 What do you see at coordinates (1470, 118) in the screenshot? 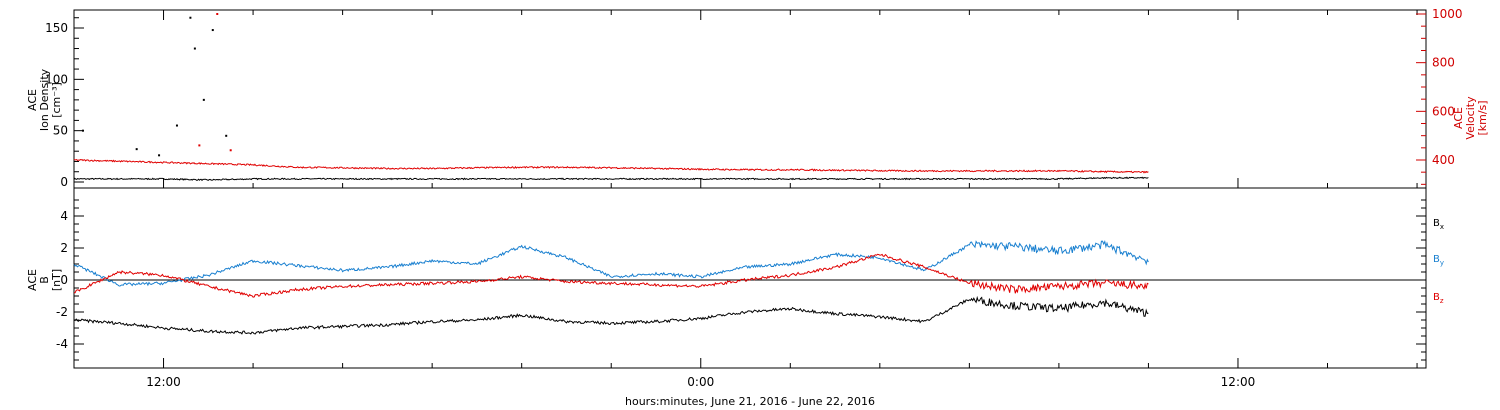
I see `velocity-ylabel-line2: Velocity` at bounding box center [1470, 118].